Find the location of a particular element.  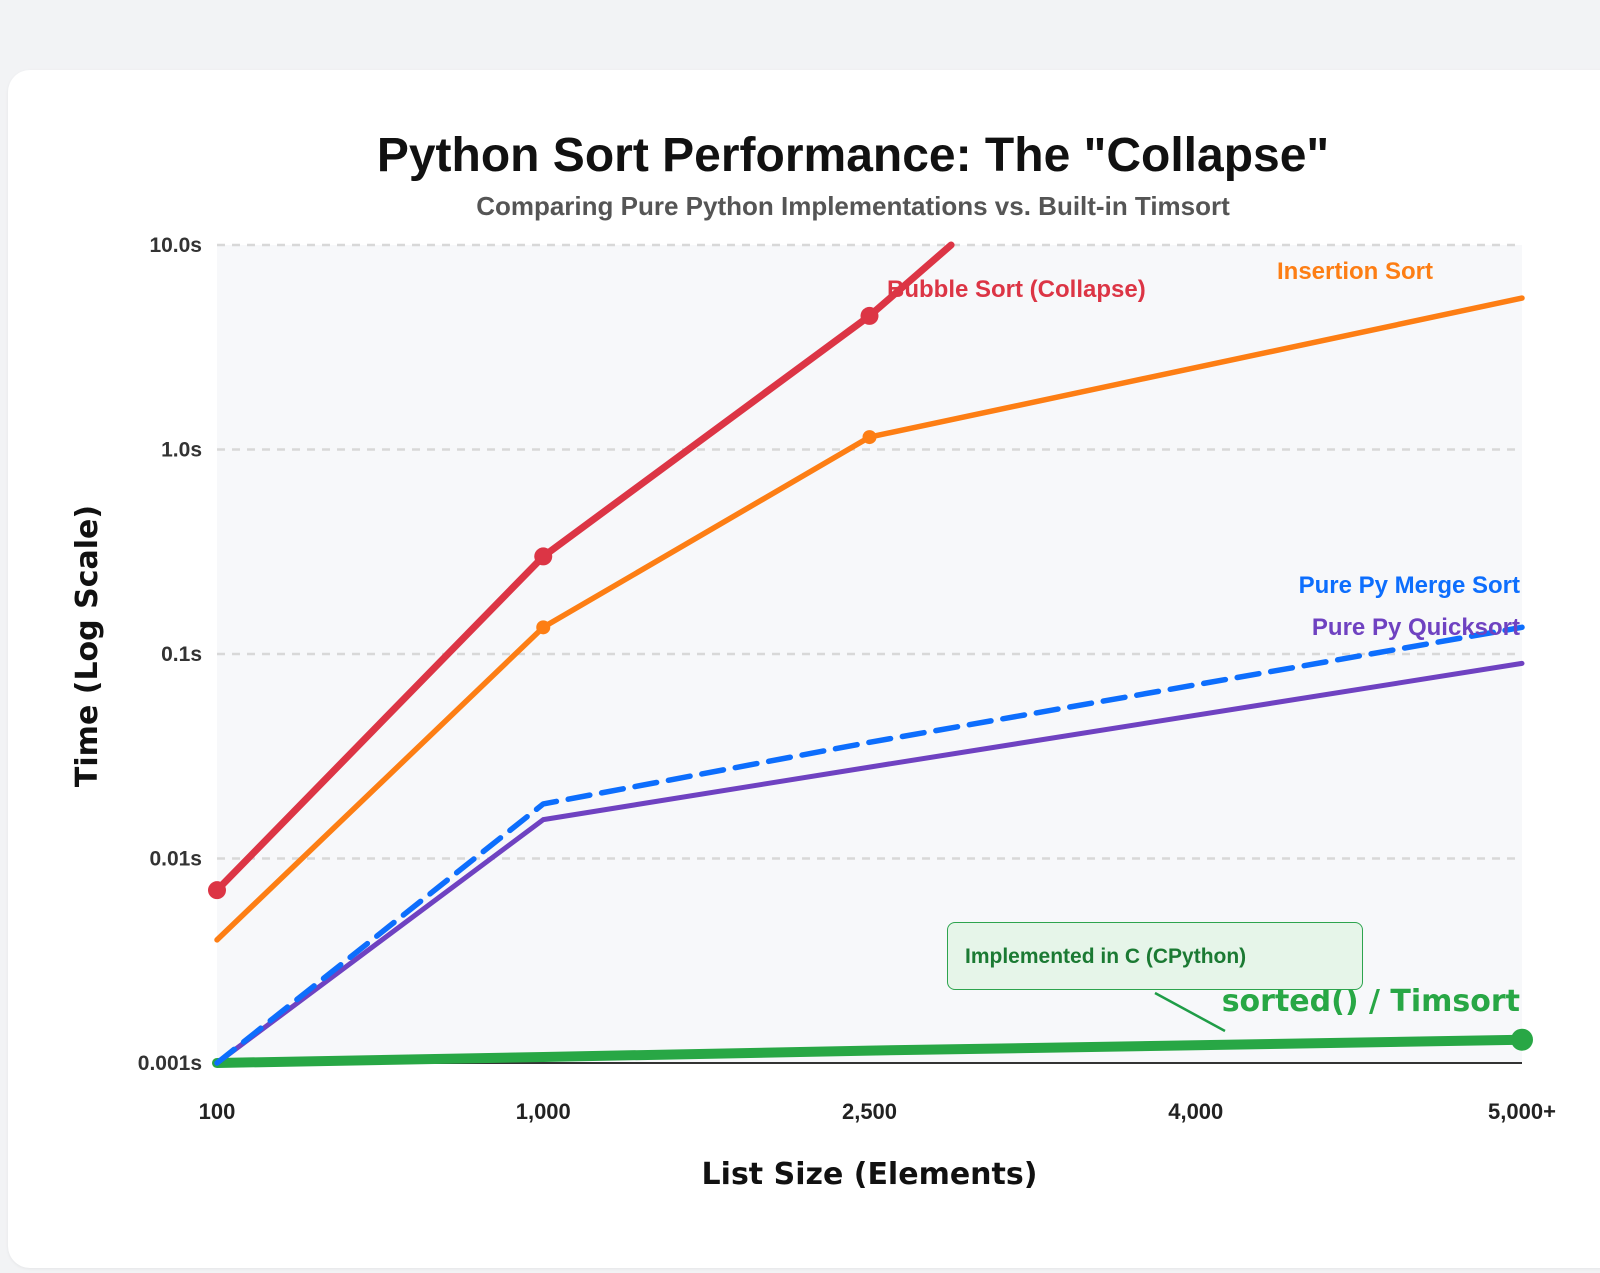

x-tick-label: 1,000 is located at coordinates (543, 1111).